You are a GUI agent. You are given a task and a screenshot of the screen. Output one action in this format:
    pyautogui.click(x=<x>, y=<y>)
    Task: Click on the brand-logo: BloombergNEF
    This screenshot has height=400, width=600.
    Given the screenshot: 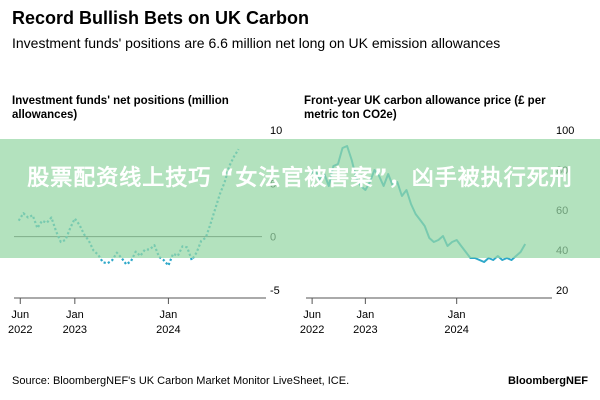 What is the action you would take?
    pyautogui.click(x=547, y=381)
    